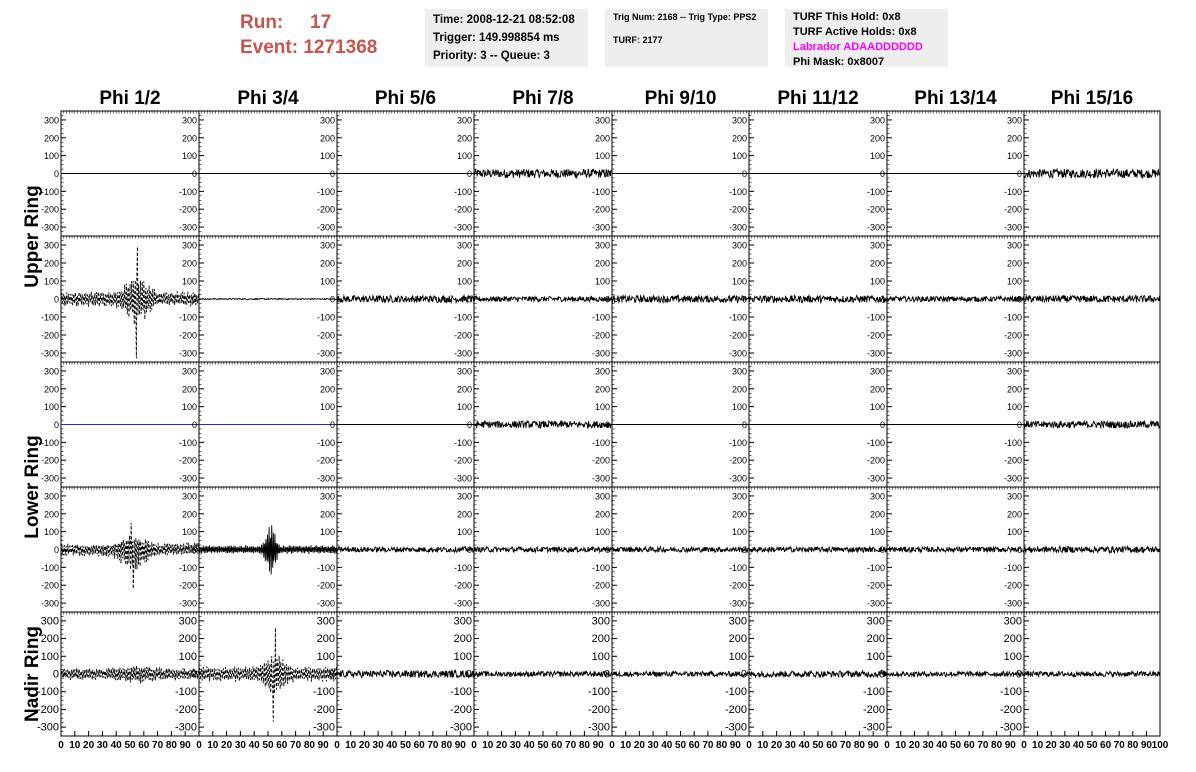  What do you see at coordinates (405, 98) in the screenshot?
I see `column-title: Phi 5/6` at bounding box center [405, 98].